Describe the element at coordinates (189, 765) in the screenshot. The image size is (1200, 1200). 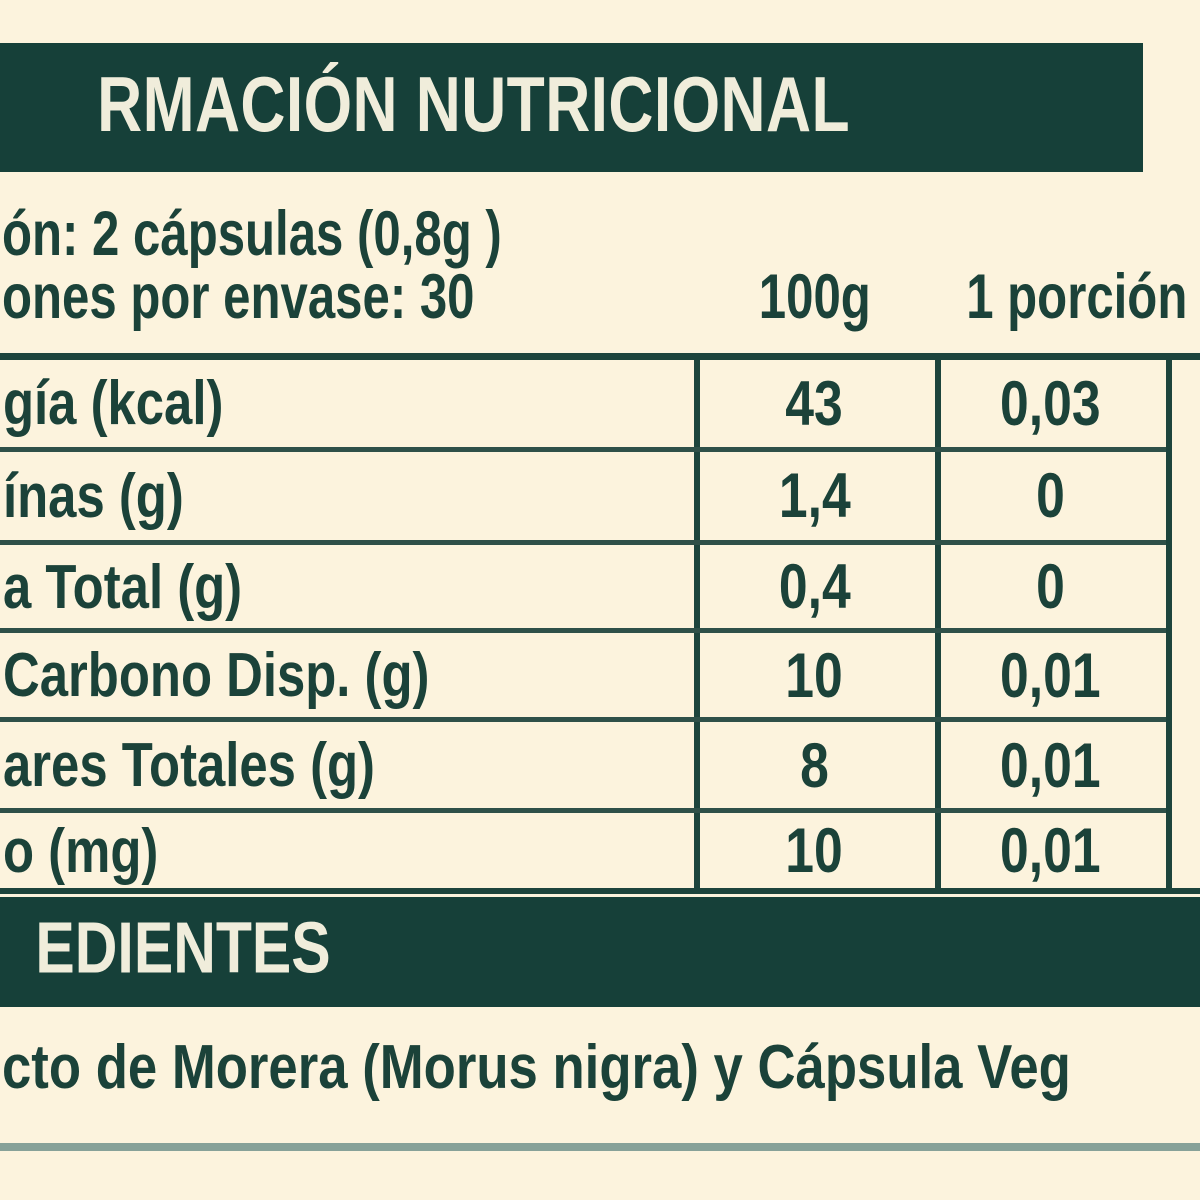
I see `row-label: ares Totales (g)` at that location.